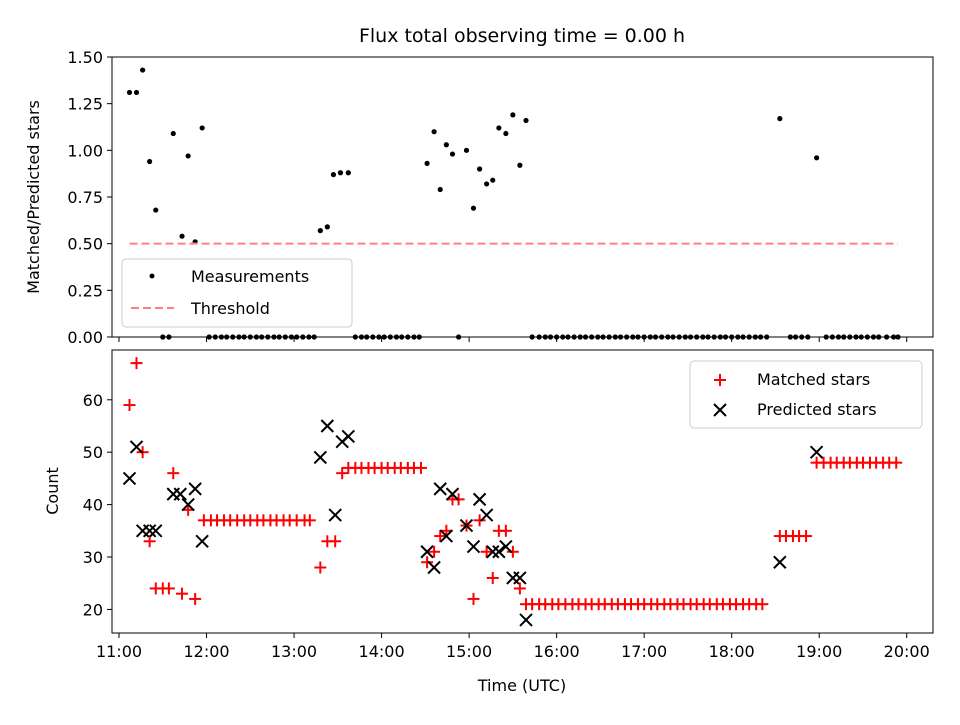  I want to click on x-tick-label: 19:00, so click(819, 651).